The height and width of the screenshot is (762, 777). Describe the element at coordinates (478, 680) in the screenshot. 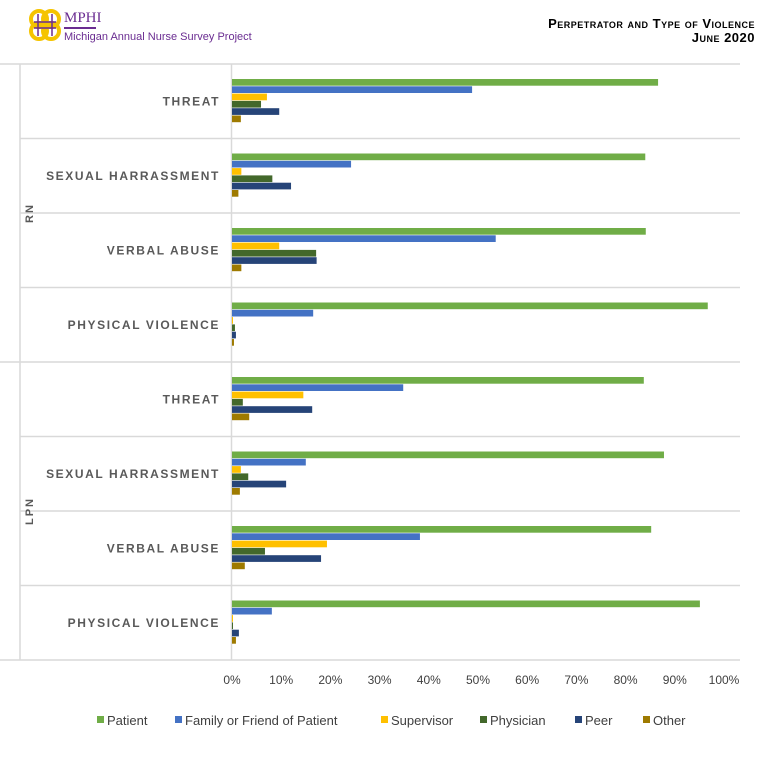

I see `x-tick-label: 50%` at that location.